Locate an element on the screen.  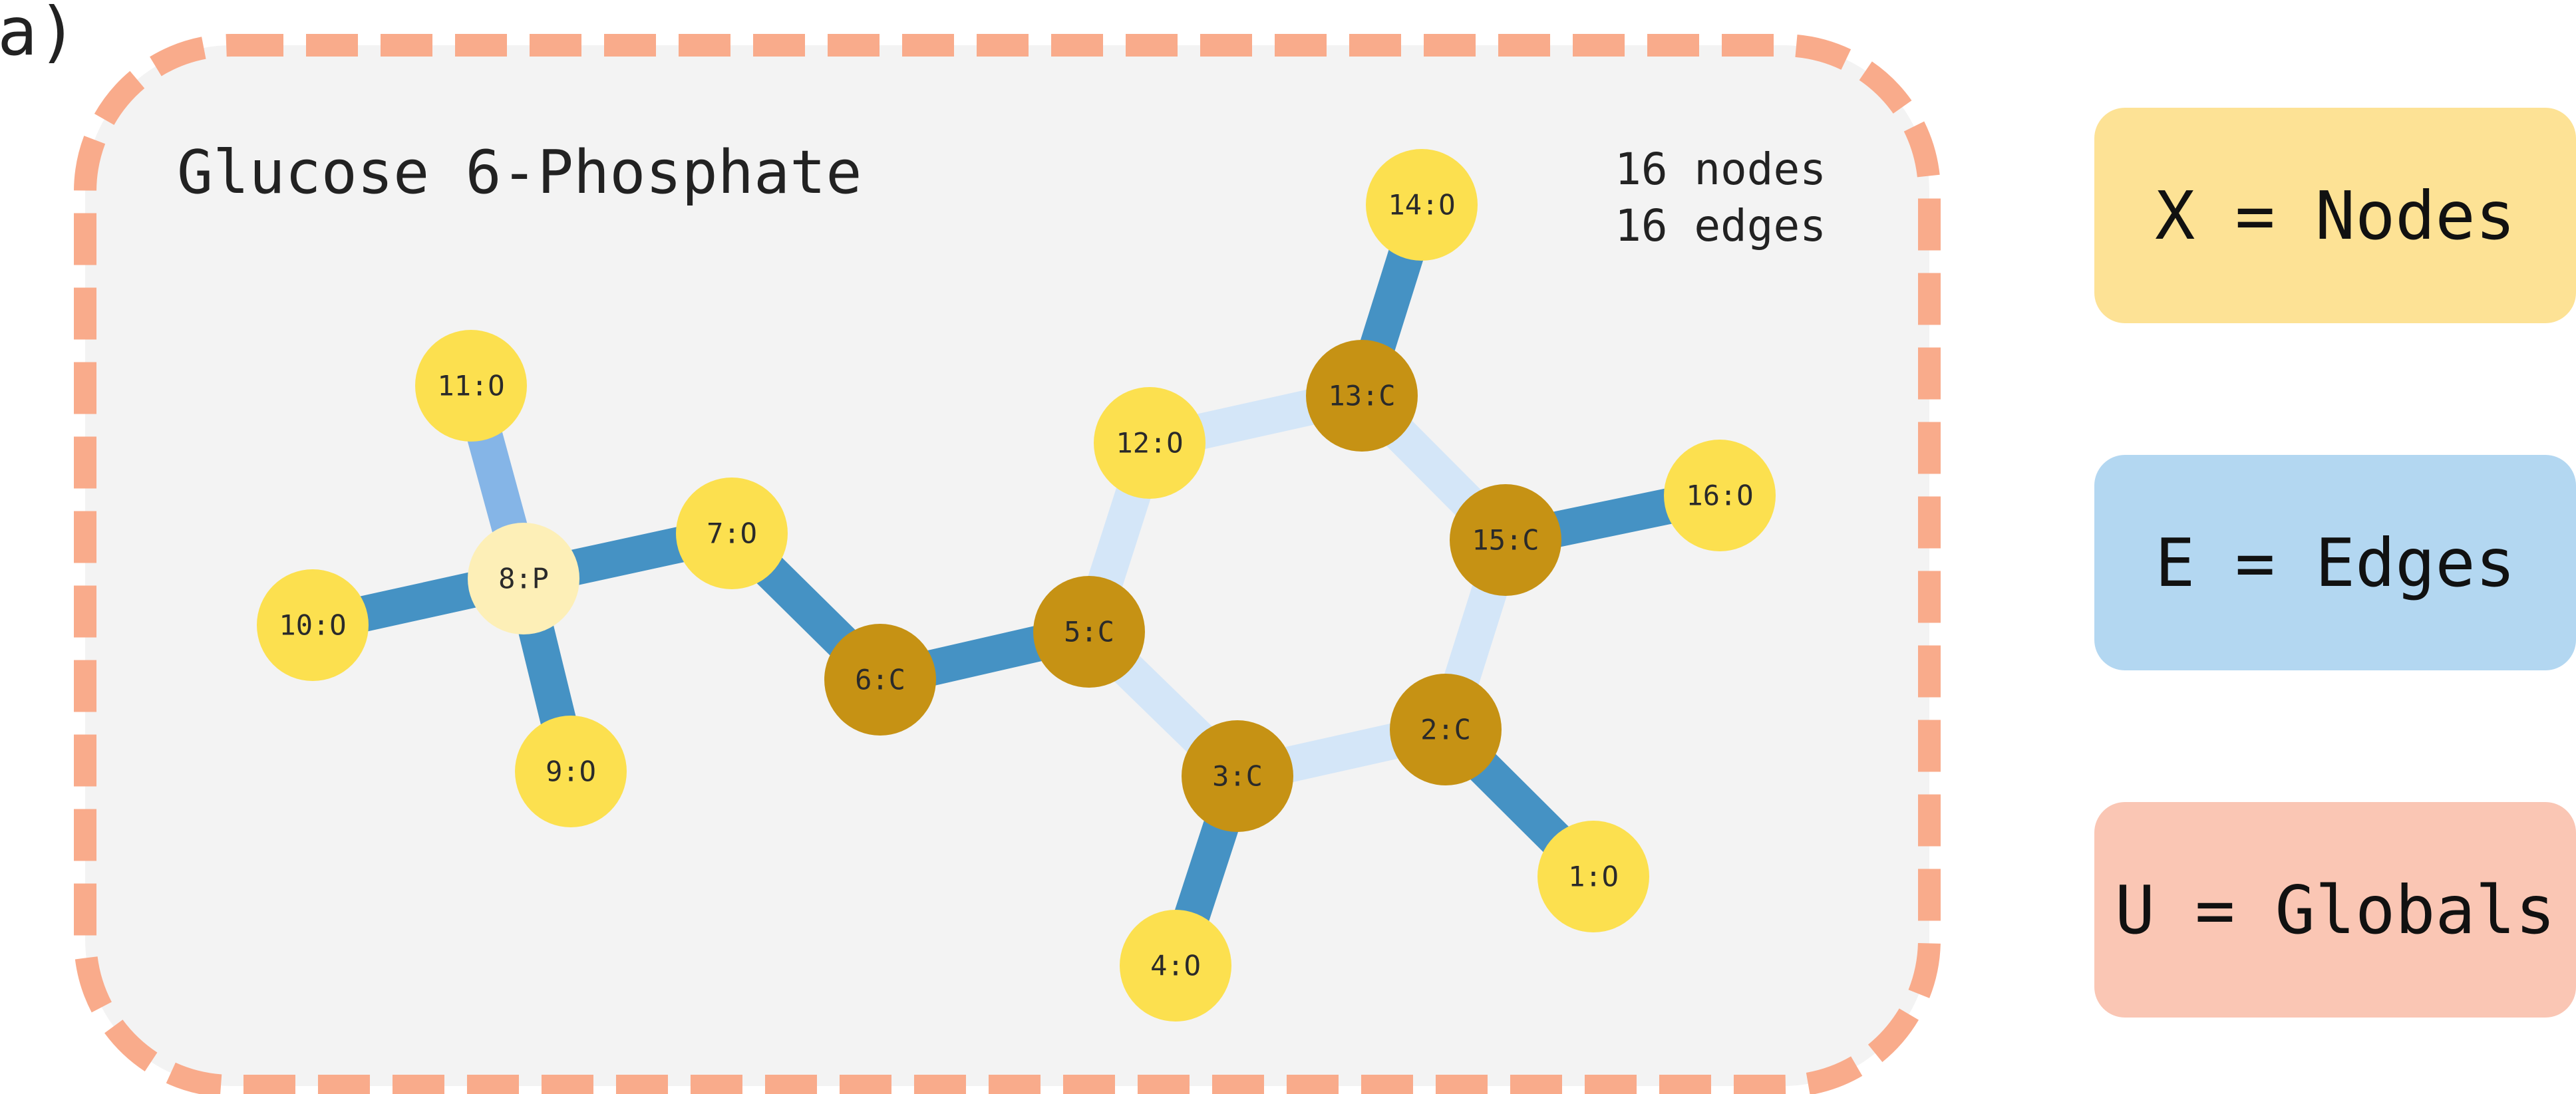
node-12O: 12:O is located at coordinates (1150, 443).